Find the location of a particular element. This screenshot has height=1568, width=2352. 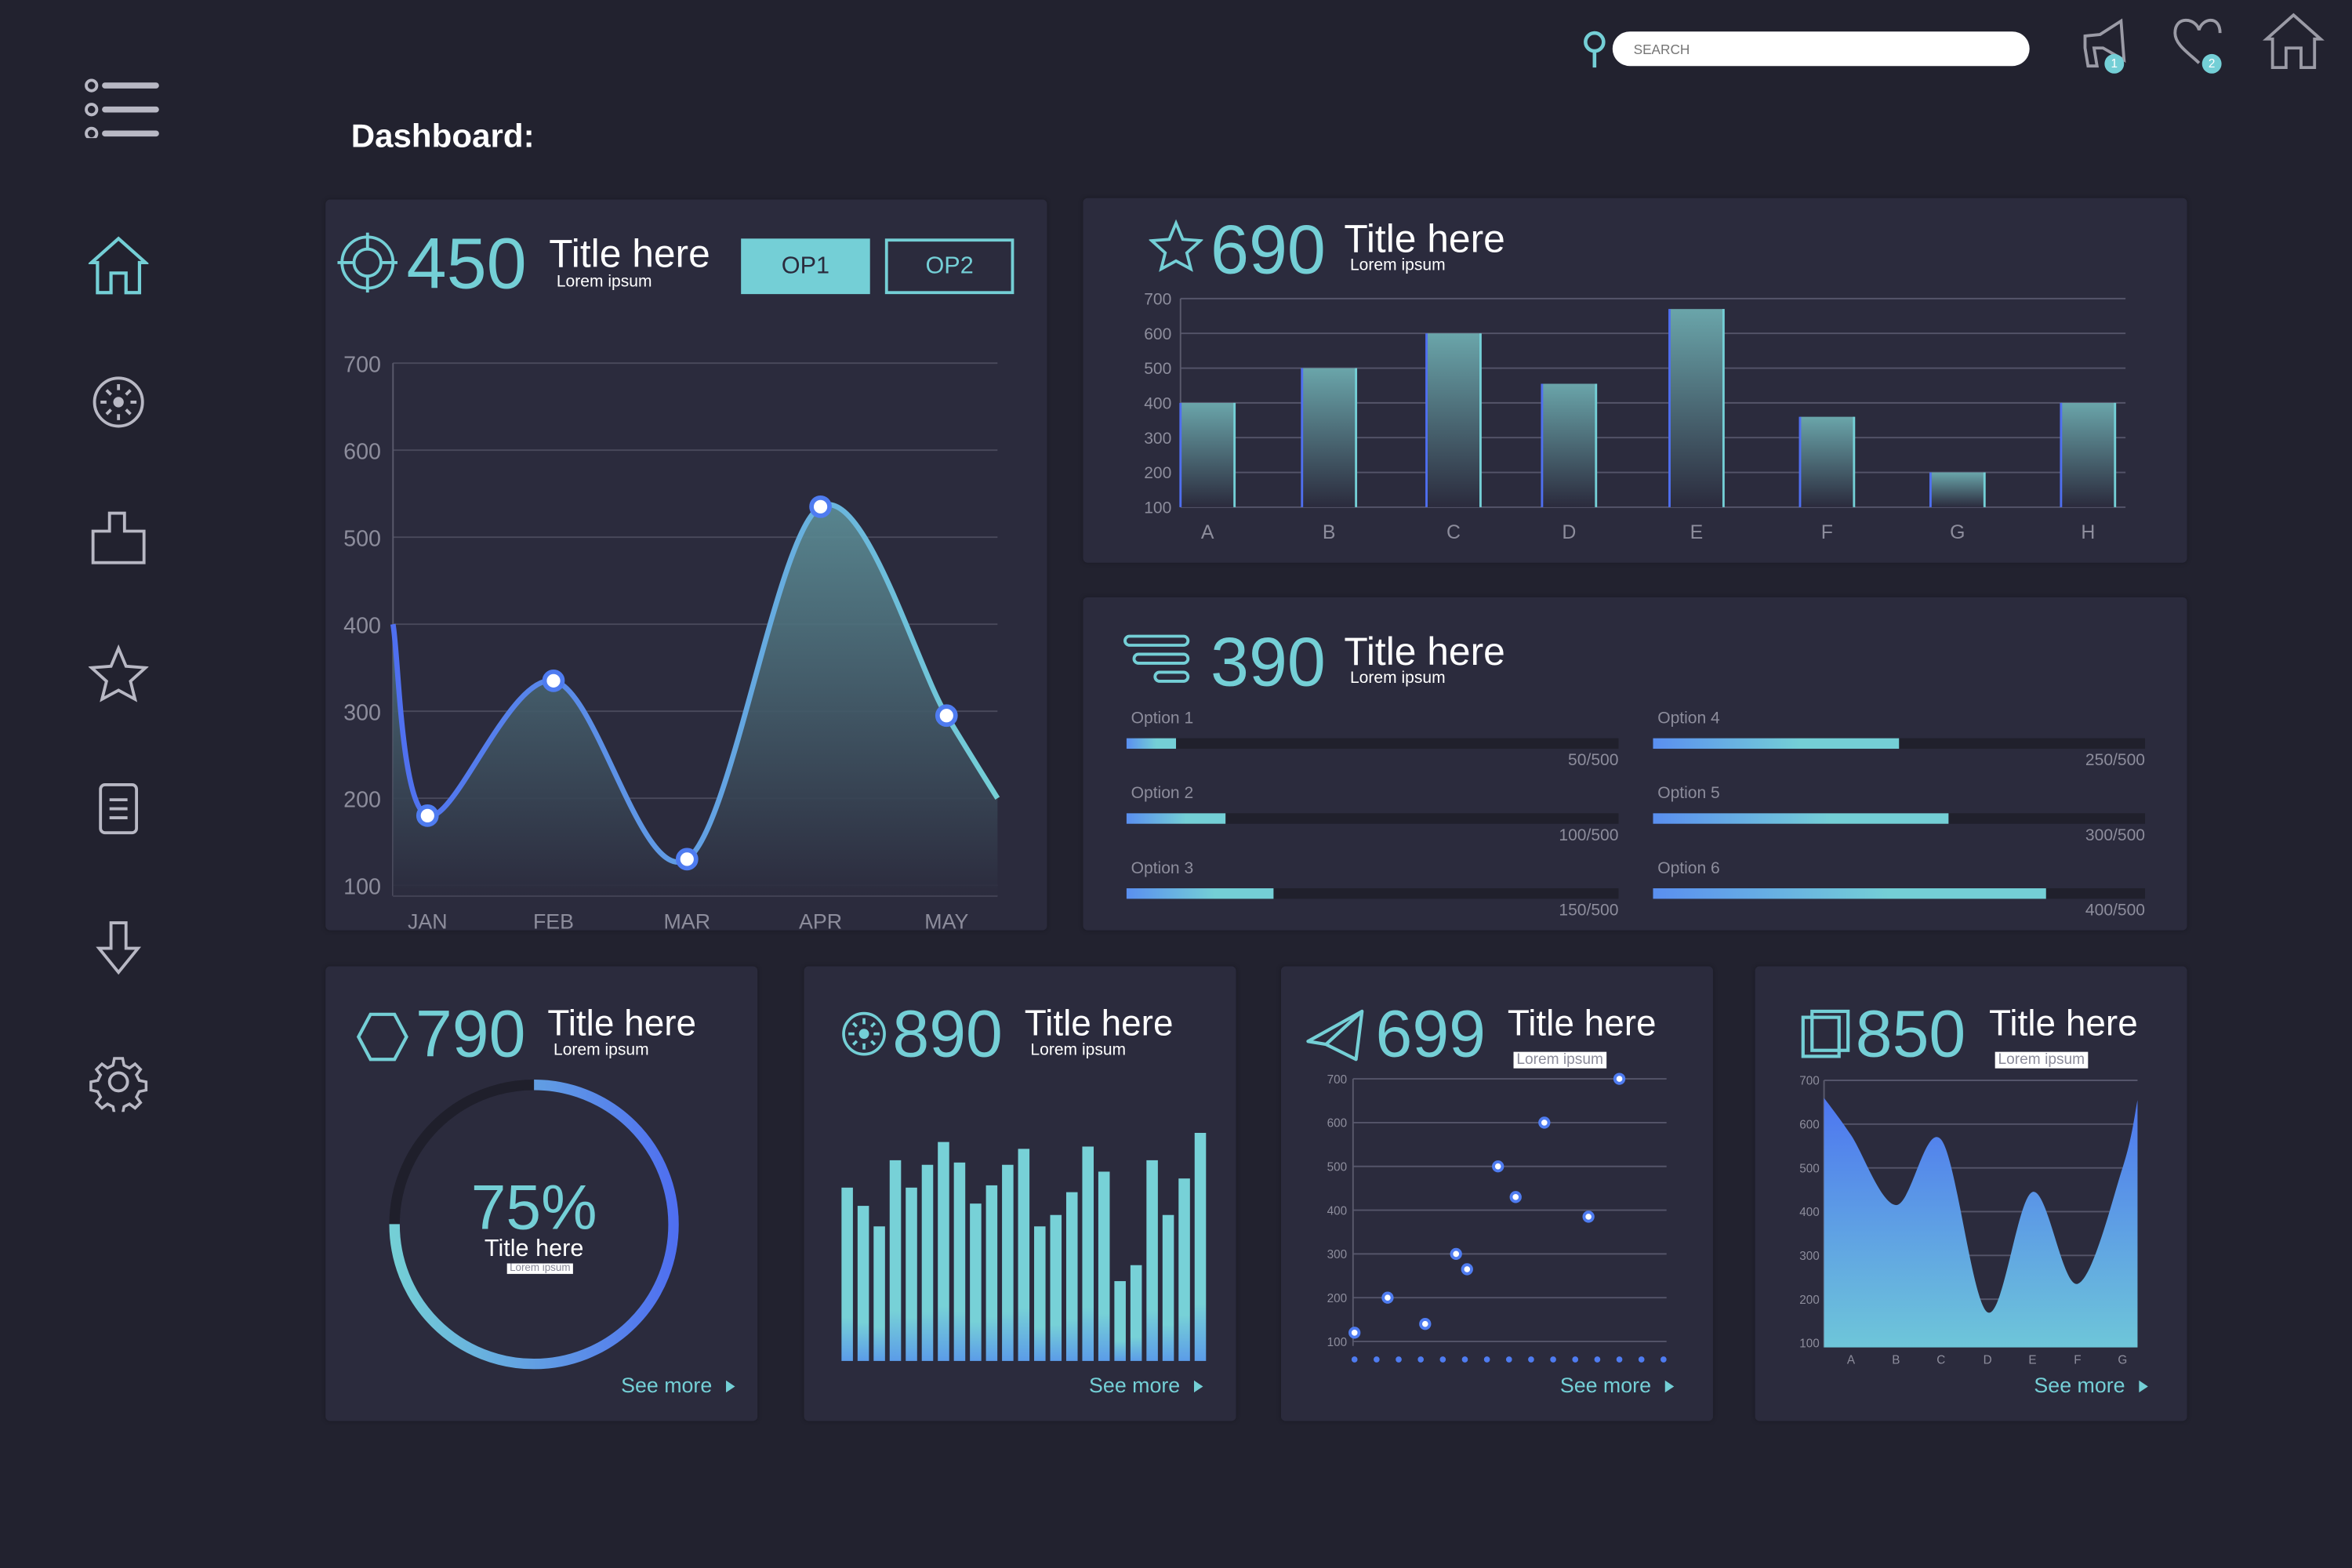

progress-value: 400/500 is located at coordinates (2115, 911).